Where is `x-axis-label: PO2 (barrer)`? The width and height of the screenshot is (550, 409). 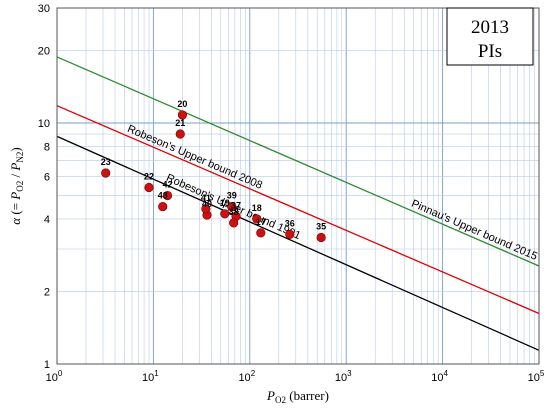
x-axis-label: PO2 (barrer) is located at coordinates (297, 396).